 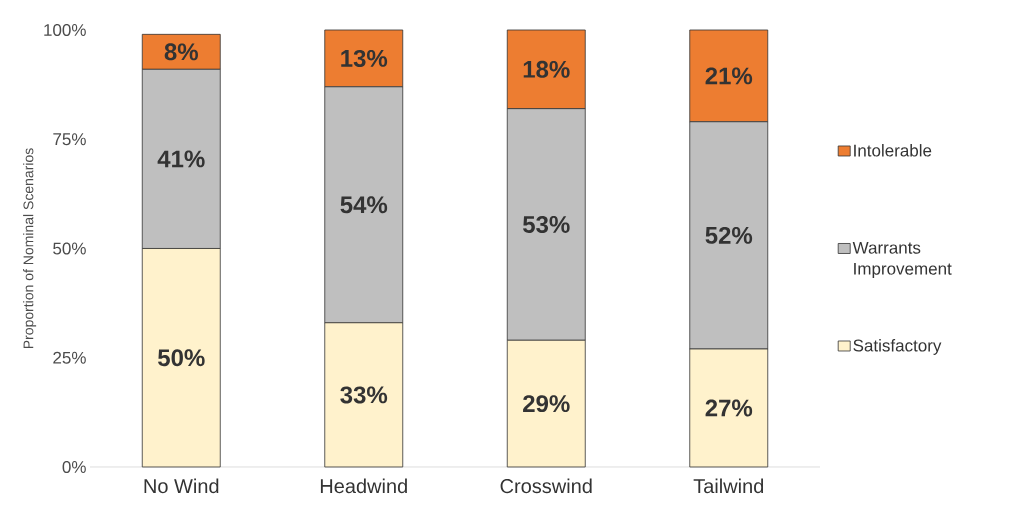 What do you see at coordinates (65, 30) in the screenshot?
I see `y-tick-label: 100%` at bounding box center [65, 30].